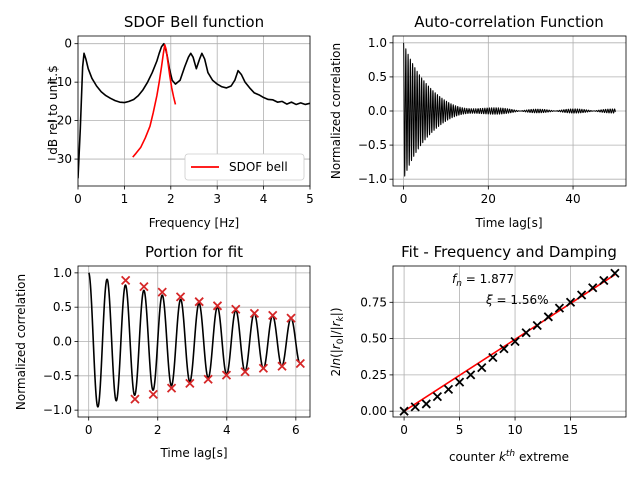 Image resolution: width=640 pixels, height=480 pixels. What do you see at coordinates (373, 302) in the screenshot?
I see `y-tick-label: 0.75` at bounding box center [373, 302].